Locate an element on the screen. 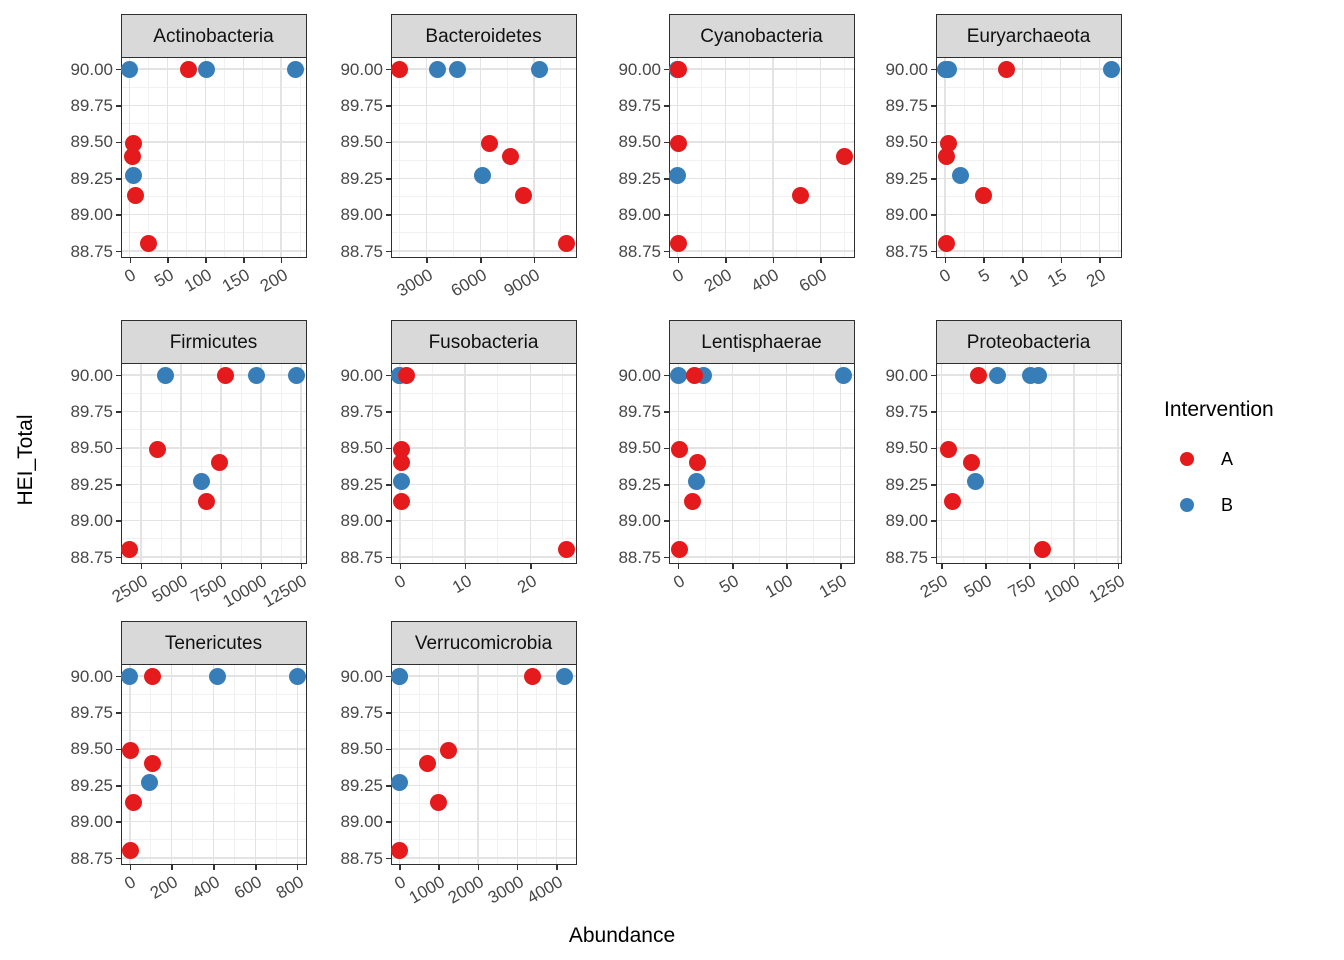 The height and width of the screenshot is (960, 1344). facet-strip: Fusobacteria is located at coordinates (483, 342).